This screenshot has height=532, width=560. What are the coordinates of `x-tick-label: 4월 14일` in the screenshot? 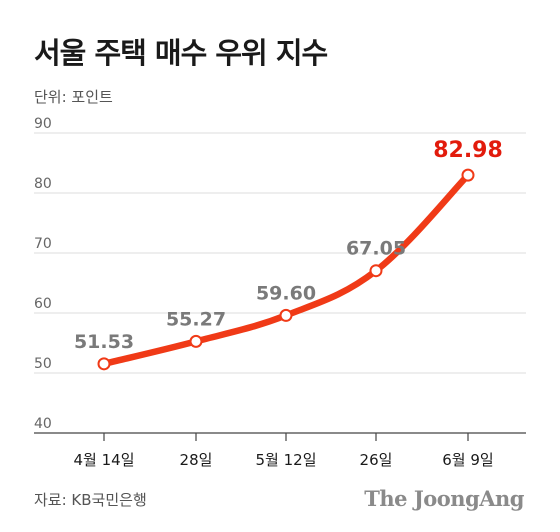 It's located at (104, 460).